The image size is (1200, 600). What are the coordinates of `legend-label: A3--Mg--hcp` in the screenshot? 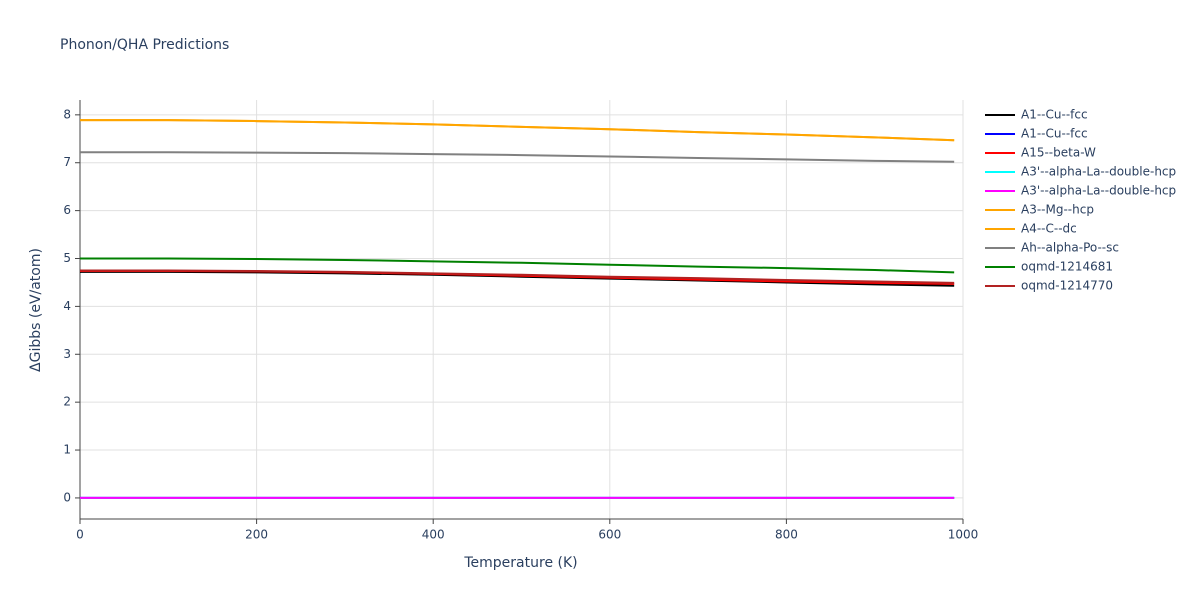 It's located at (1057, 210).